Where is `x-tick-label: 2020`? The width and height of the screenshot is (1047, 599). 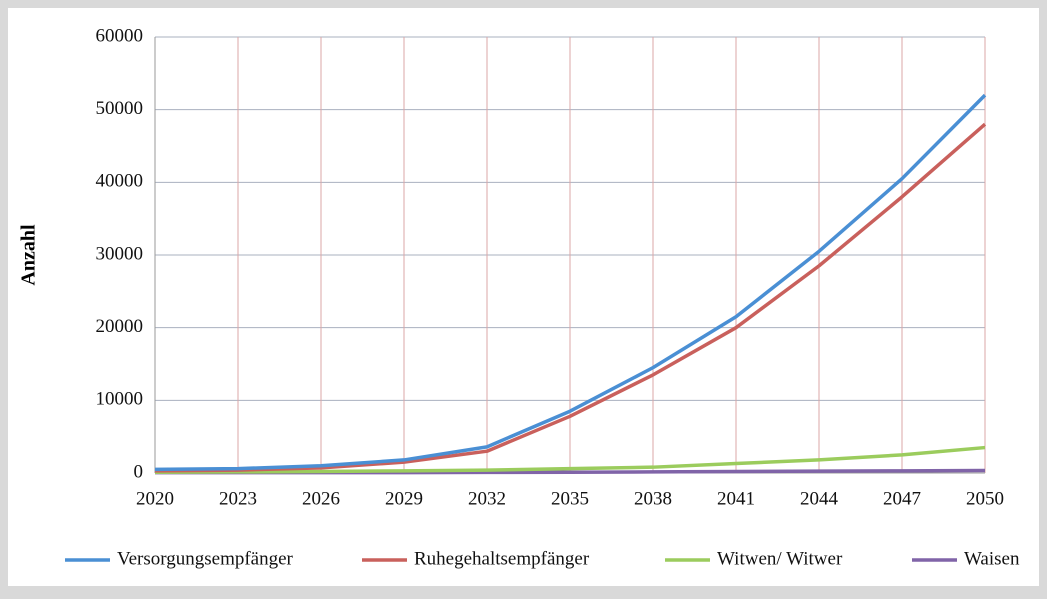 x-tick-label: 2020 is located at coordinates (155, 498).